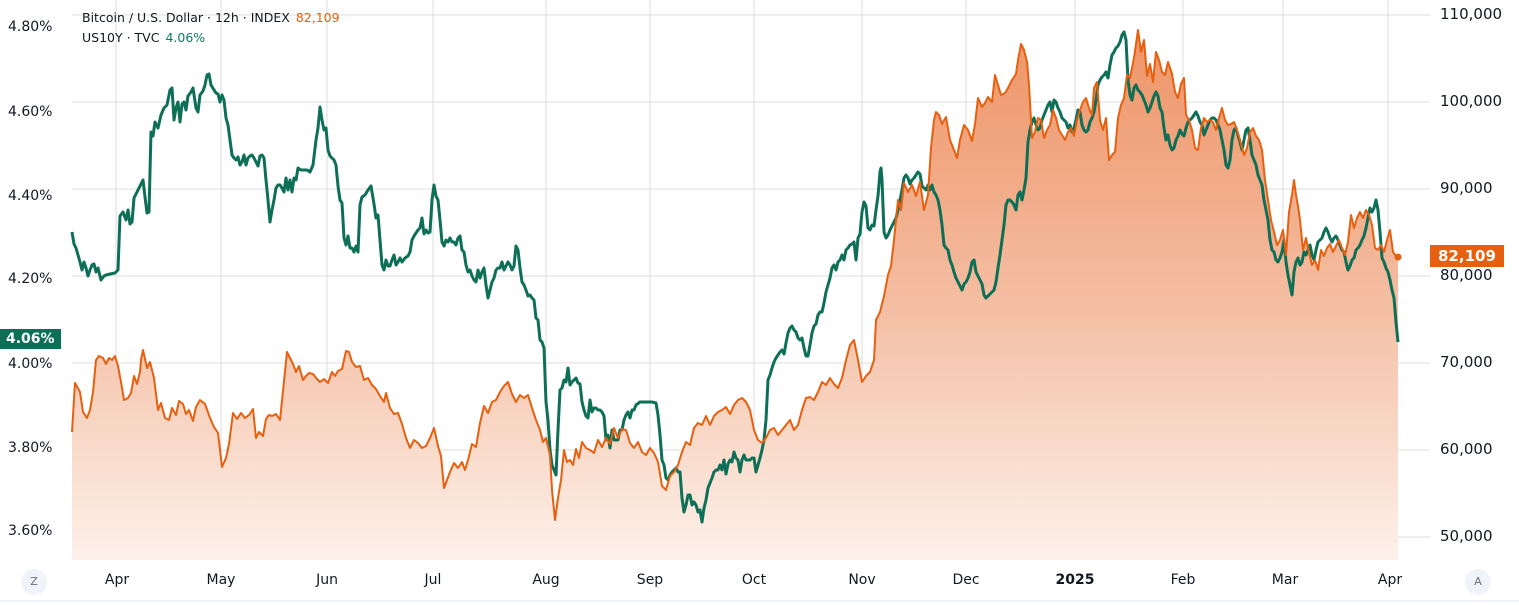 Image resolution: width=1519 pixels, height=605 pixels. Describe the element at coordinates (121, 37) in the screenshot. I see `legend-us10y-label: US10Y · TVC` at that location.